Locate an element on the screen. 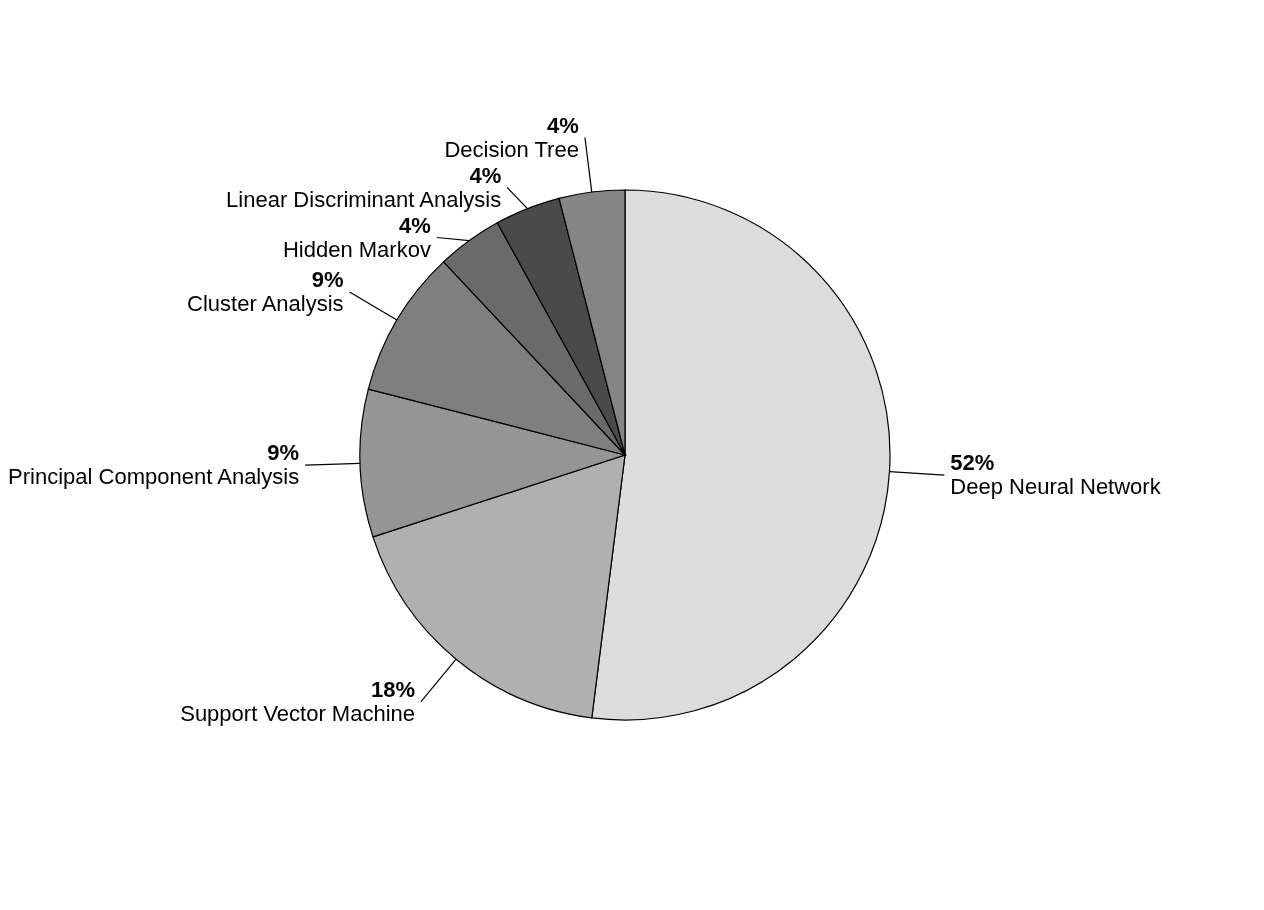 This screenshot has width=1264, height=910. slice-label: Support Vector Machine is located at coordinates (298, 713).